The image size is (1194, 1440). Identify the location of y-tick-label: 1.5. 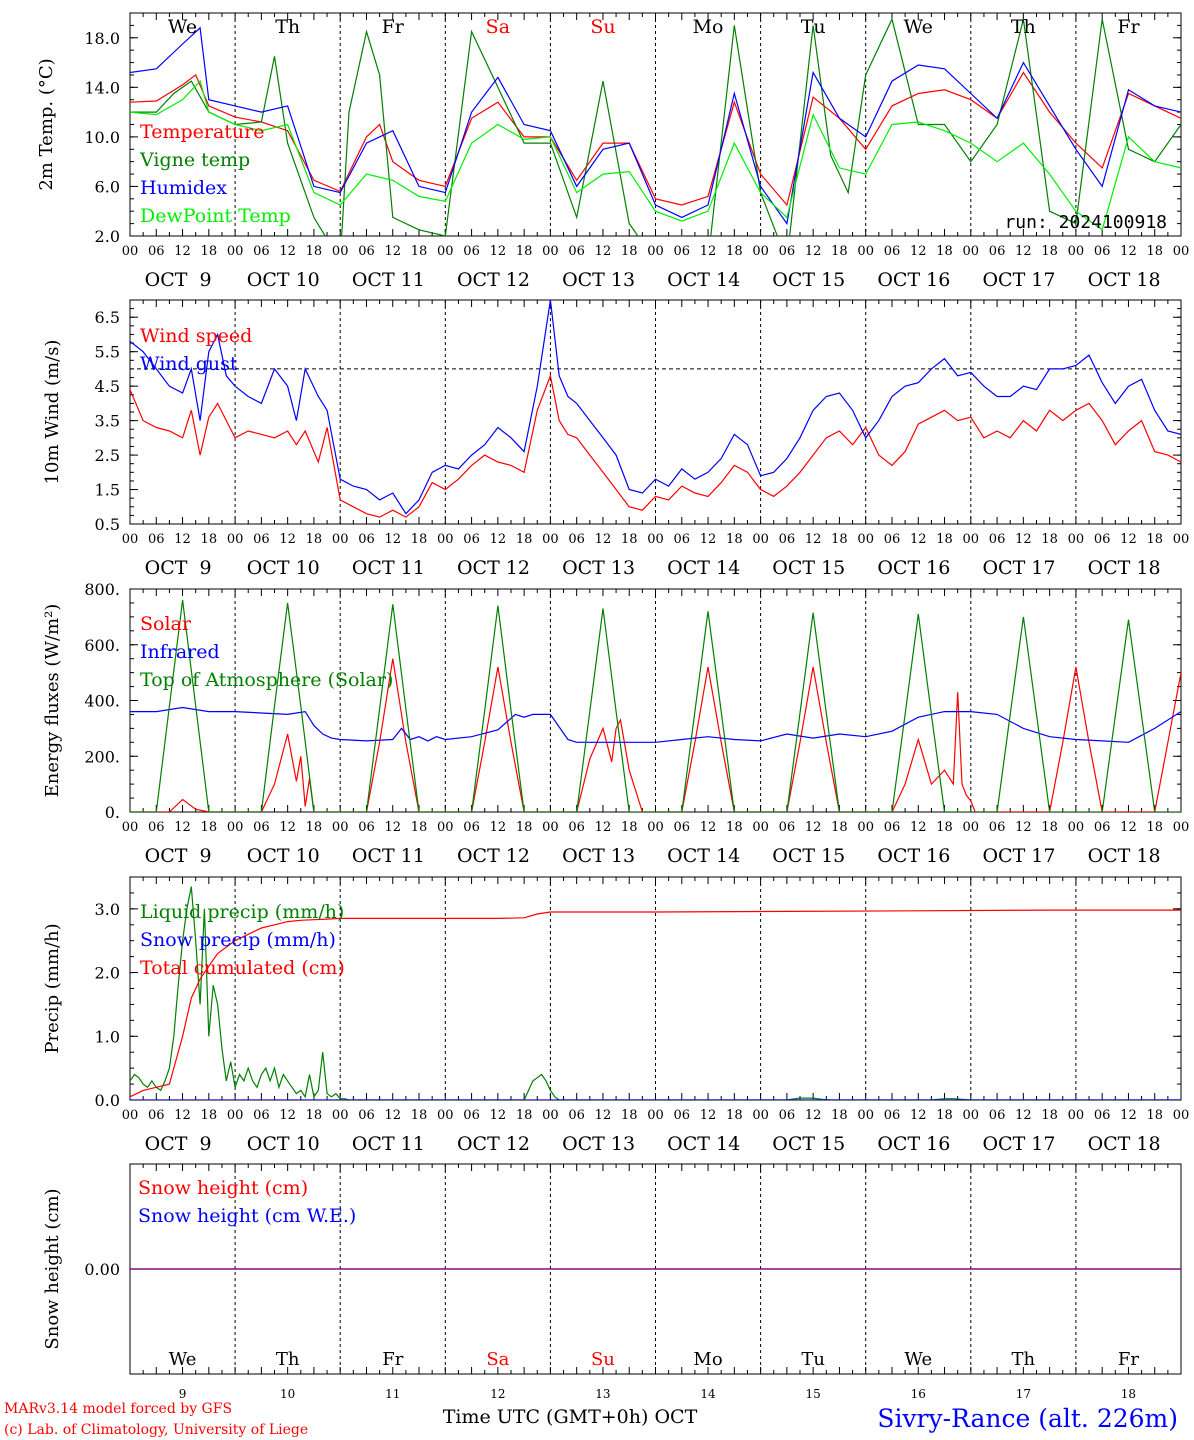
(107, 490).